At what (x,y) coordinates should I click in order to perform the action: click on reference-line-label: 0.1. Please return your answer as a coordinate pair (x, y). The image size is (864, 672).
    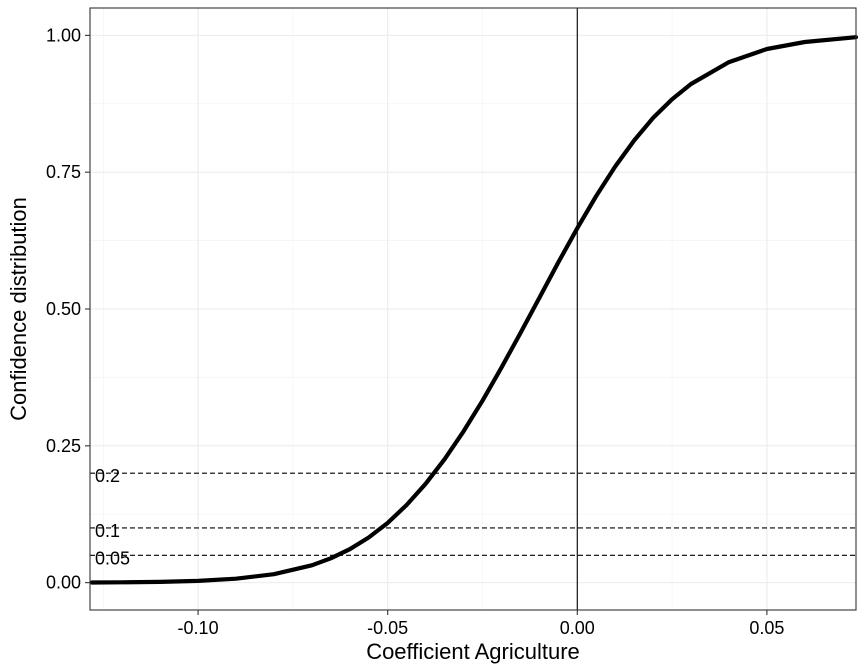
    Looking at the image, I should click on (107, 531).